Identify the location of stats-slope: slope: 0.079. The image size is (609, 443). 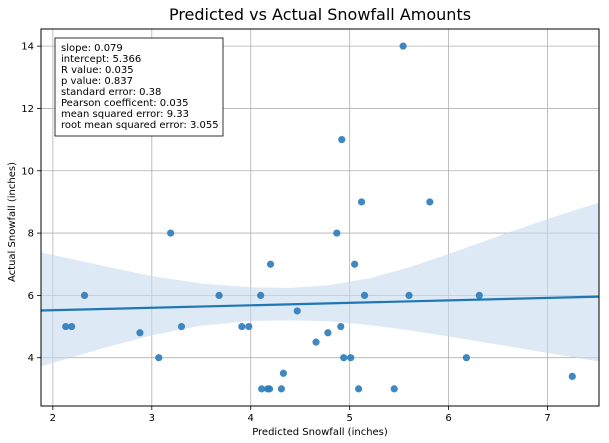
(92, 48).